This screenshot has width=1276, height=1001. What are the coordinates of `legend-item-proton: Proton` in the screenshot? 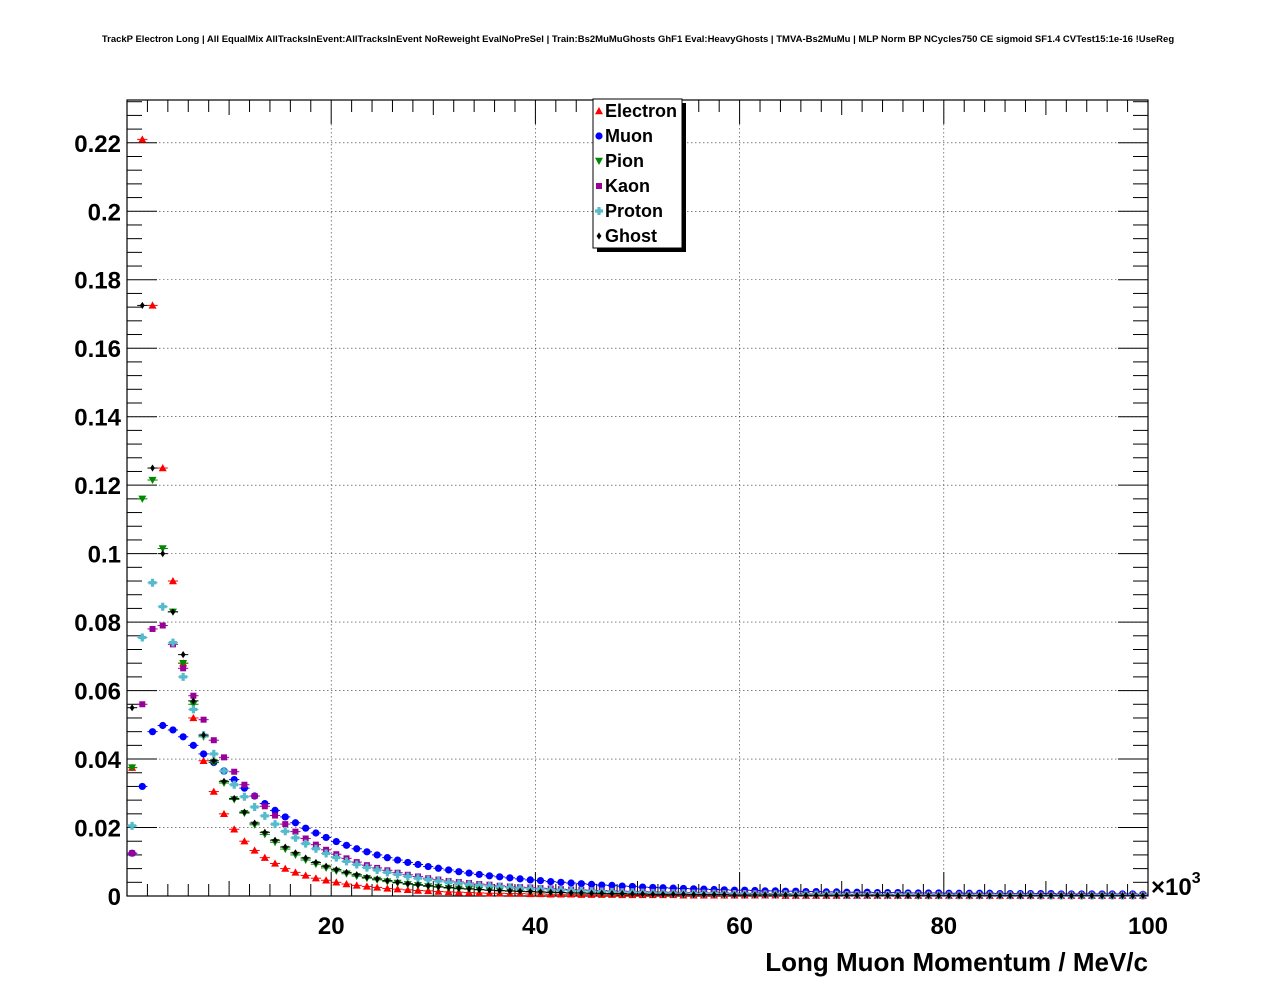 It's located at (629, 211).